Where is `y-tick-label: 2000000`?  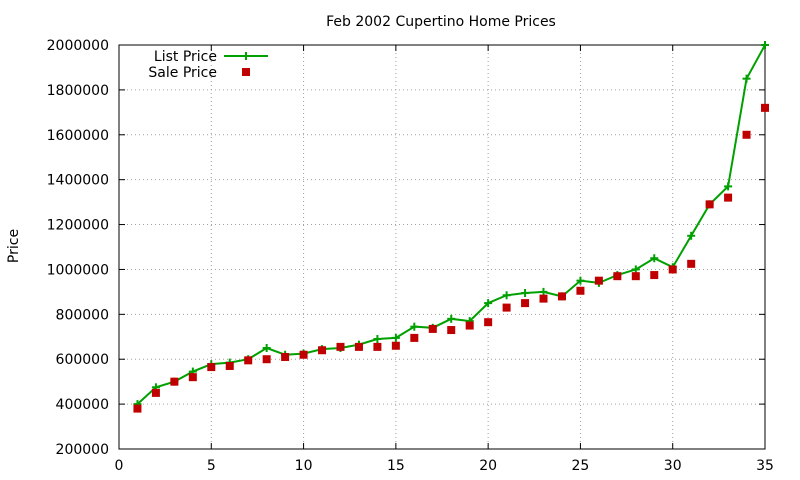 y-tick-label: 2000000 is located at coordinates (78, 46).